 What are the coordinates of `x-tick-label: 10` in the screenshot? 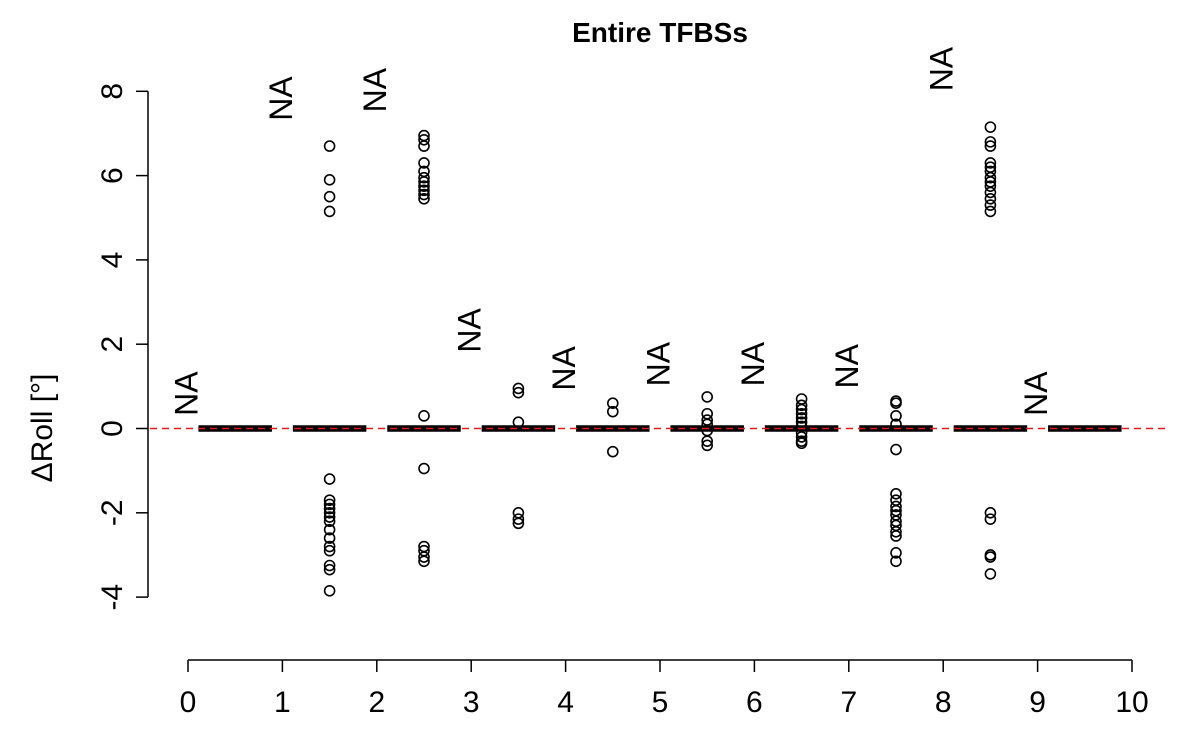 It's located at (1131, 702).